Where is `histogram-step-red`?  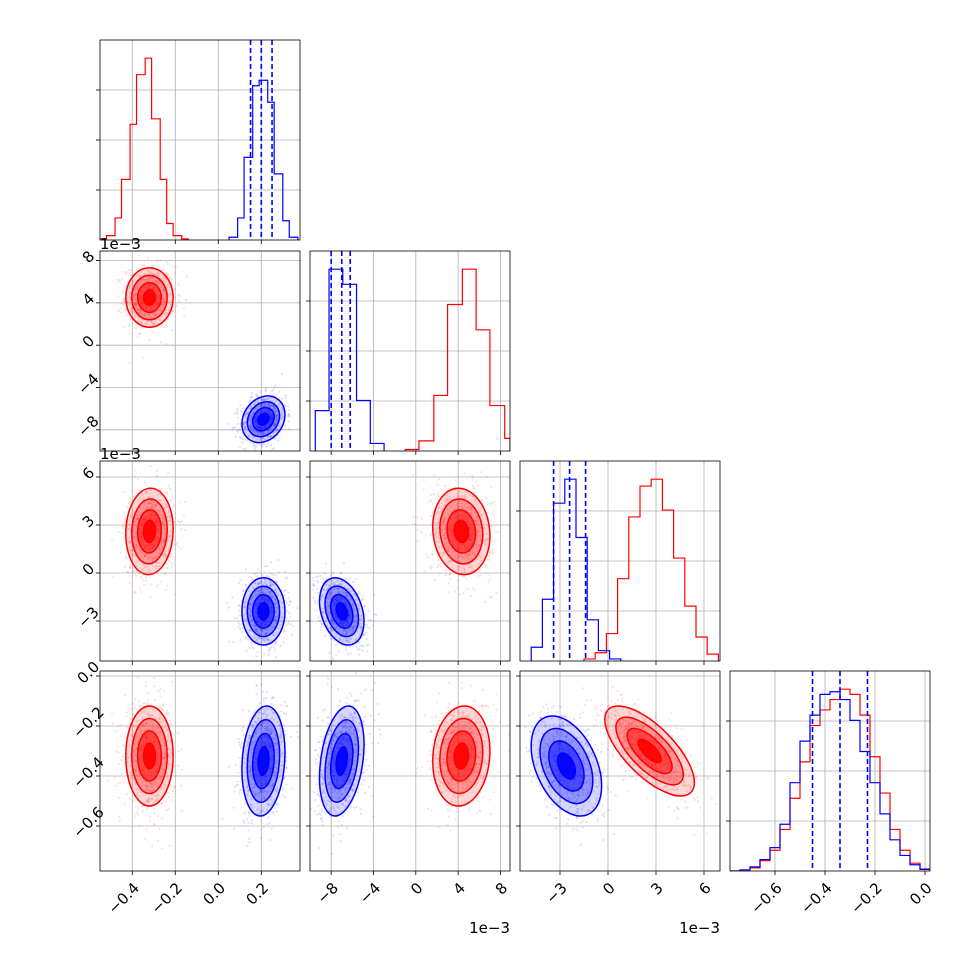
histogram-step-red is located at coordinates (457, 359).